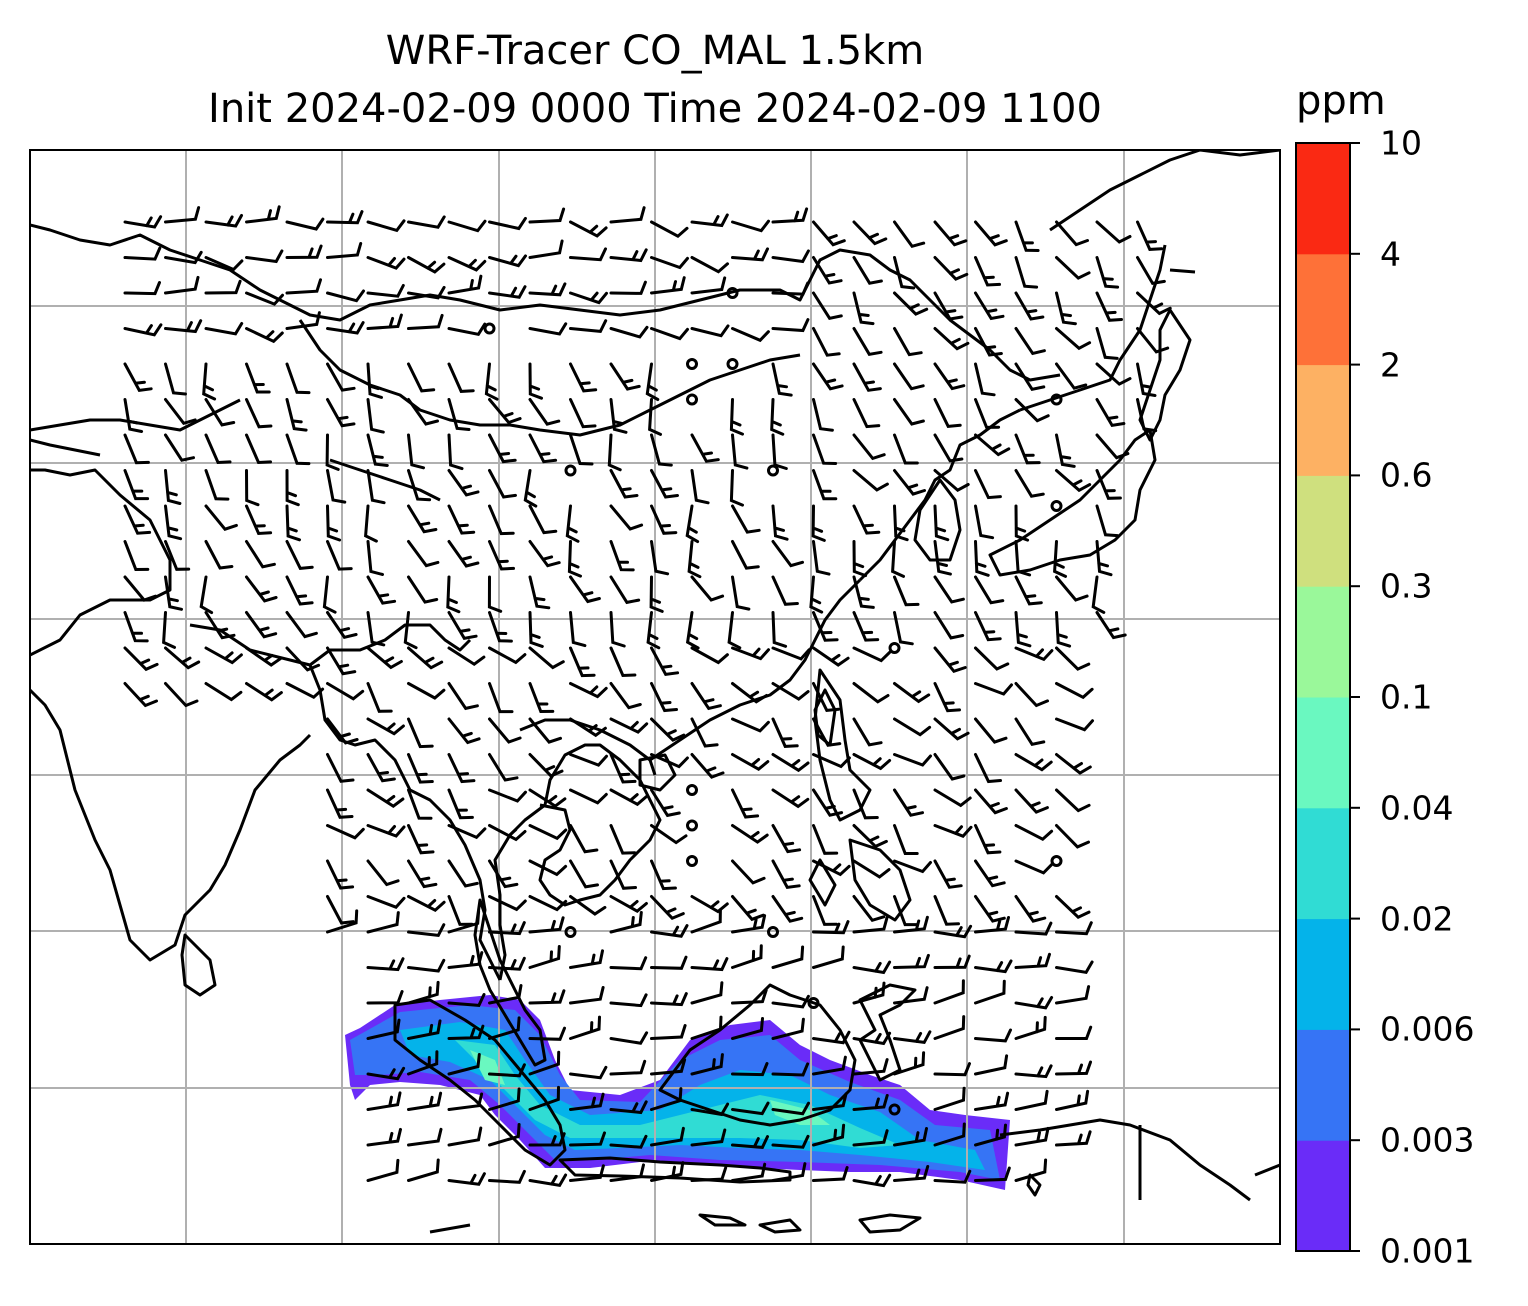 The height and width of the screenshot is (1306, 1528). I want to click on colorbar-tick-label: 0.3, so click(1406, 586).